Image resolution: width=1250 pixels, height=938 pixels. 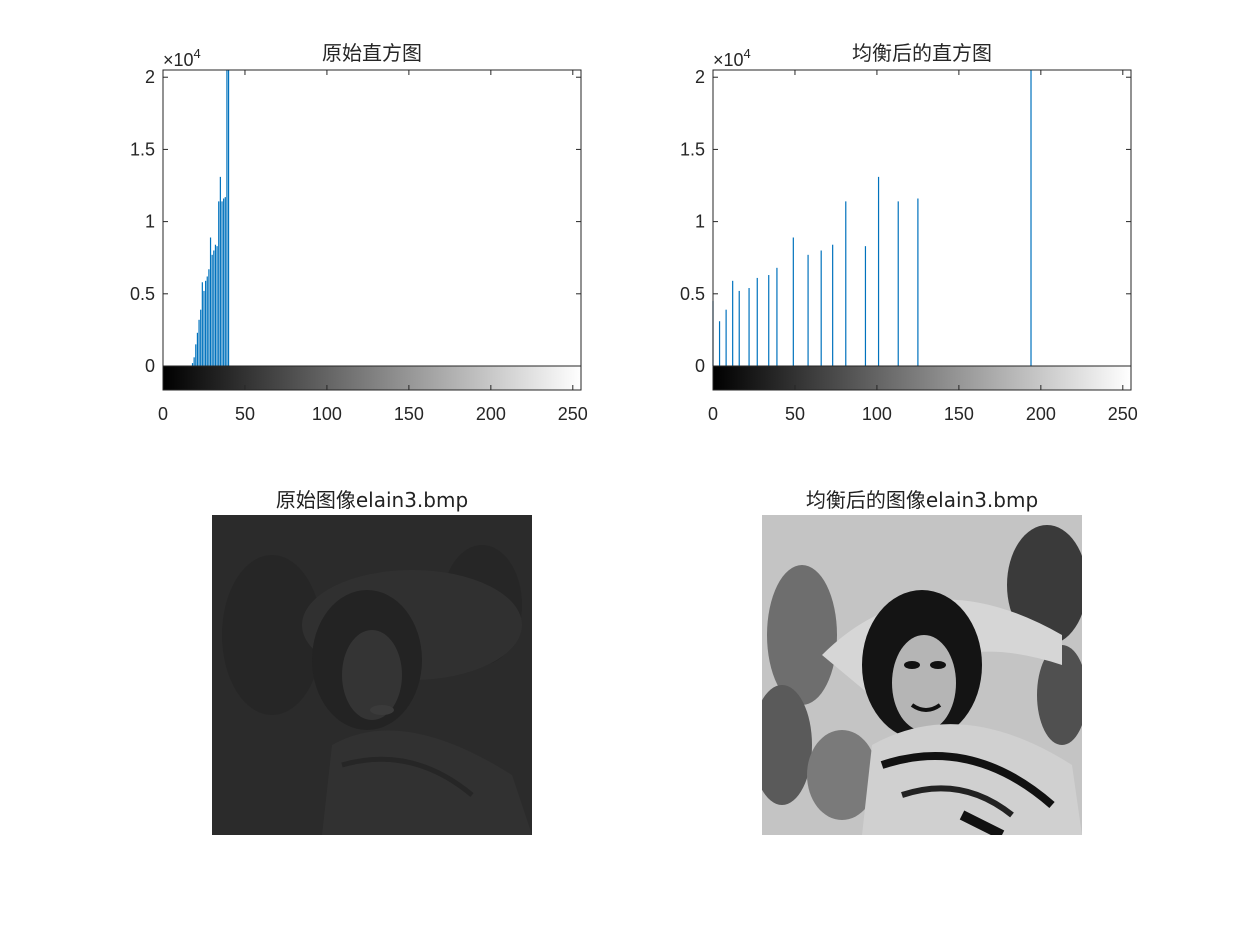 I want to click on original-hist-ytick-label: 1.5, so click(x=142, y=149).